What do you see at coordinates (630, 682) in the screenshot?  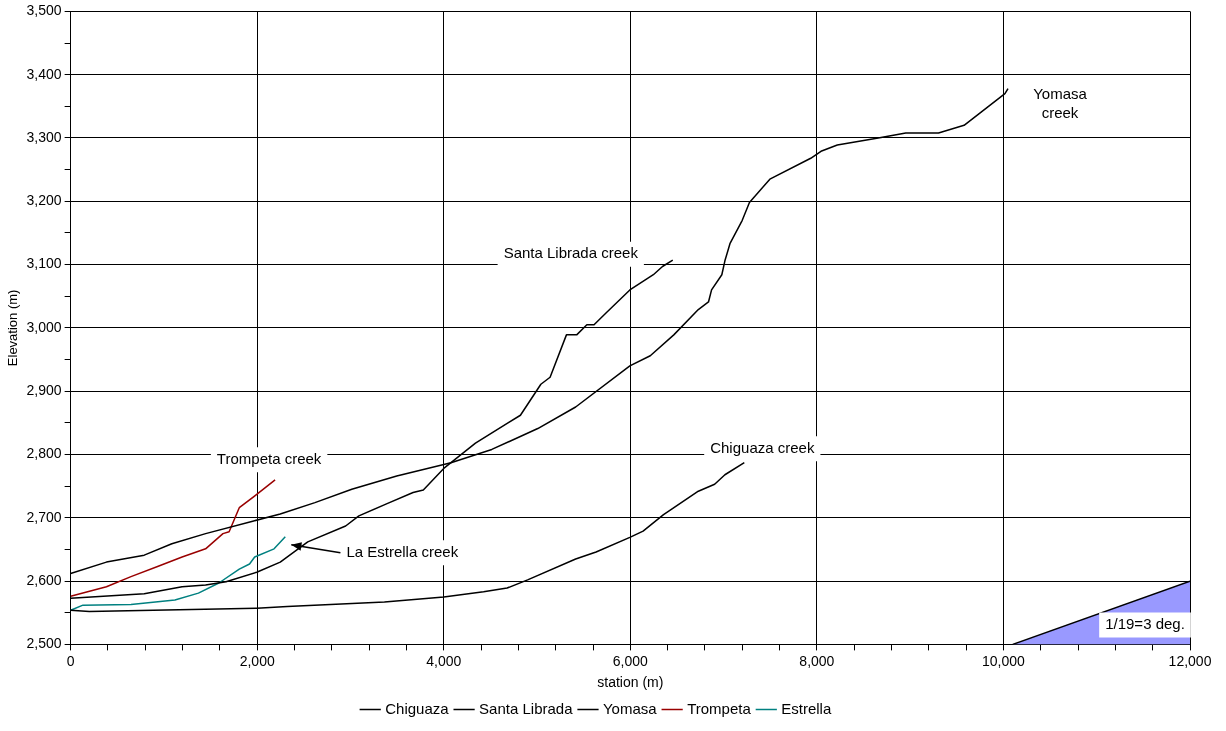 I see `x-axis-title: station (m)` at bounding box center [630, 682].